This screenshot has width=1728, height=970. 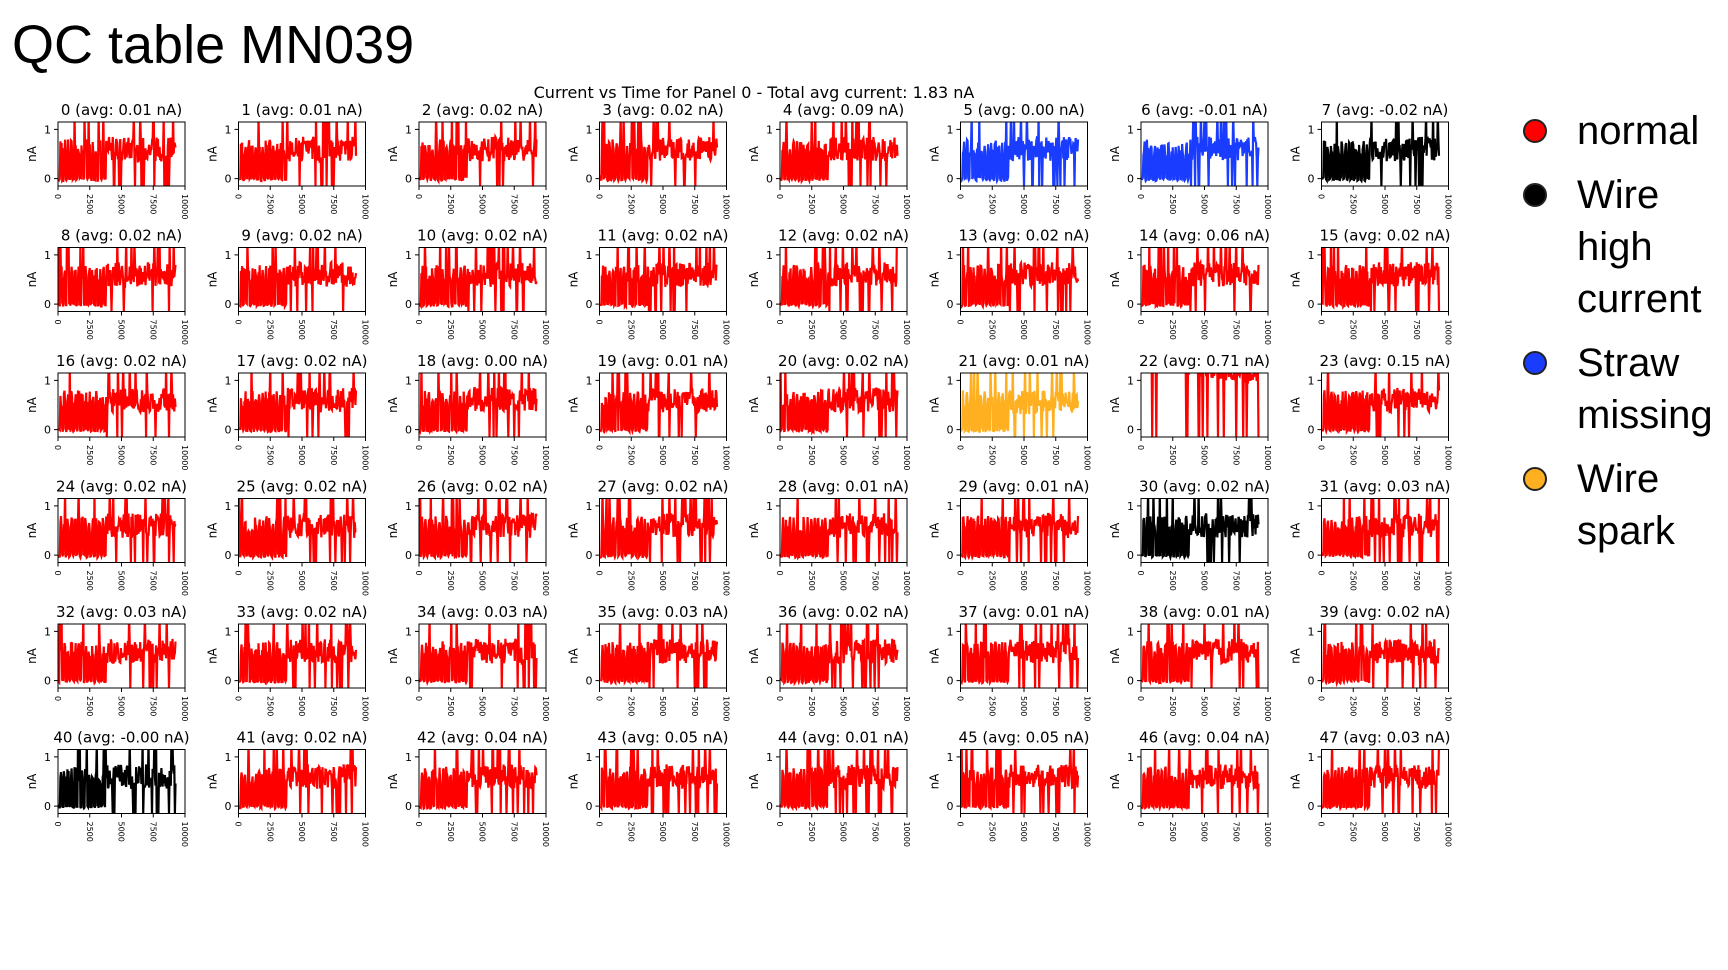 What do you see at coordinates (1190, 788) in the screenshot?
I see `subplot-46: 46 (avg: 0.04 nA) nA 0 1 0 2500 5000 7500 10000` at bounding box center [1190, 788].